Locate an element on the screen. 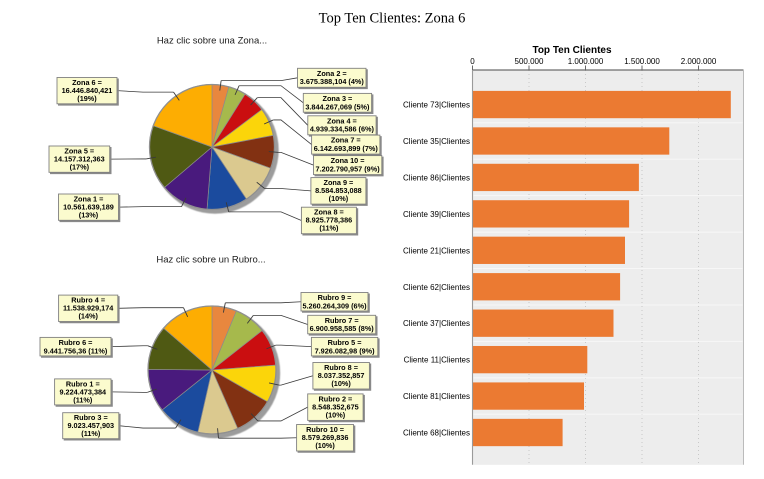  svg-text: Top Ten Clientes: Zona 6 is located at coordinates (392, 19).